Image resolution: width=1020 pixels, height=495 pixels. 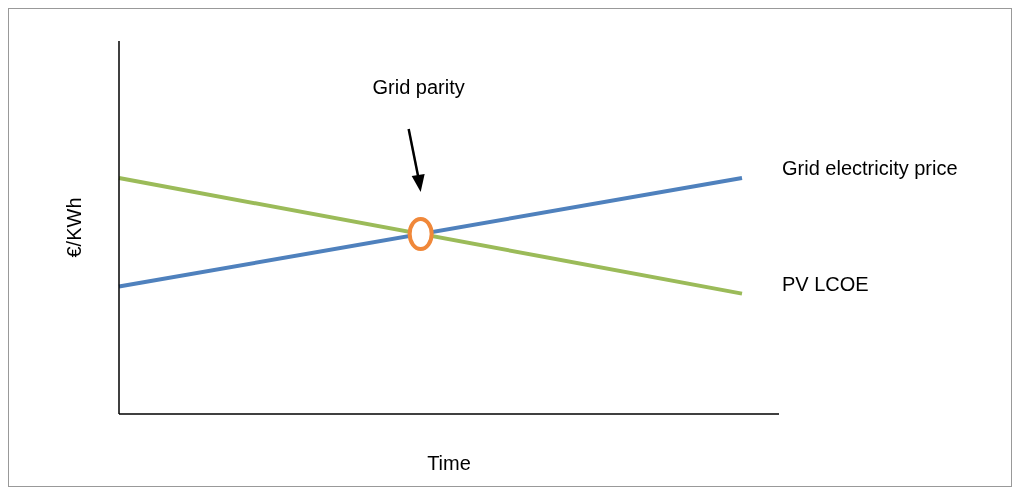 What do you see at coordinates (449, 463) in the screenshot?
I see `x-axis-title: Time` at bounding box center [449, 463].